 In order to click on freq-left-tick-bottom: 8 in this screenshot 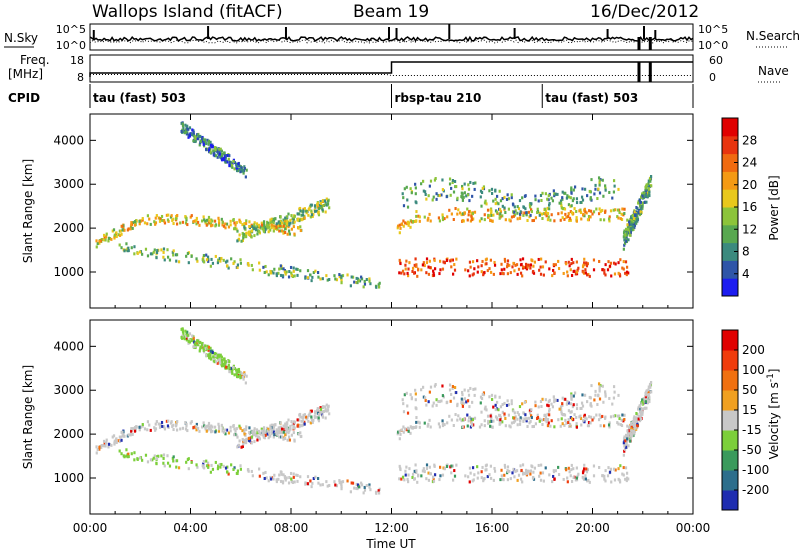, I will do `click(80, 77)`.